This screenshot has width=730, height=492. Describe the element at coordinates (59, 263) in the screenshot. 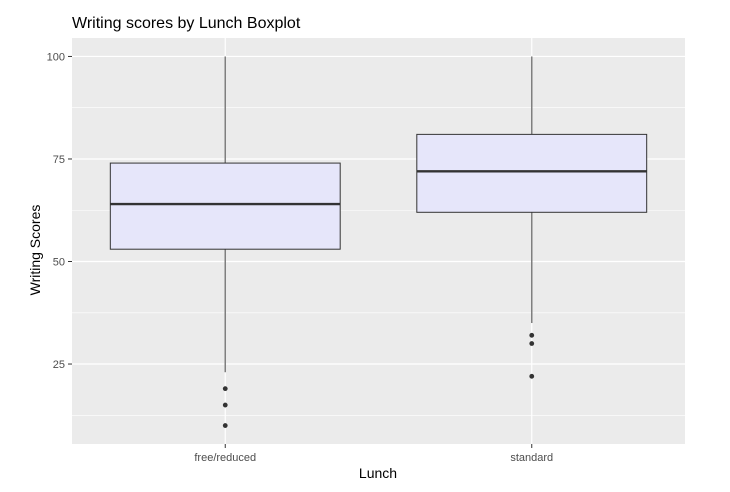

I see `y-tick-label: 50` at that location.